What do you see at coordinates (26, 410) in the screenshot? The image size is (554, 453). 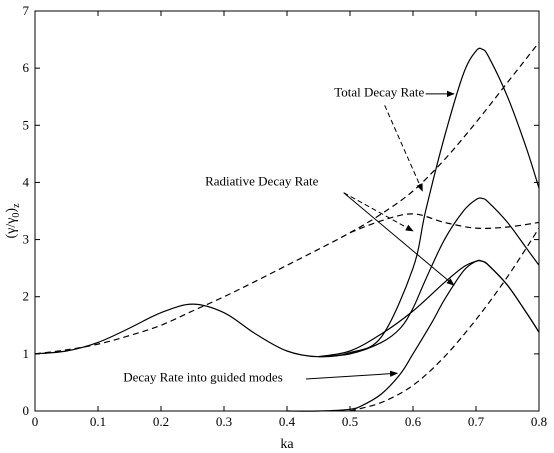 I see `y-tick-label: 0` at bounding box center [26, 410].